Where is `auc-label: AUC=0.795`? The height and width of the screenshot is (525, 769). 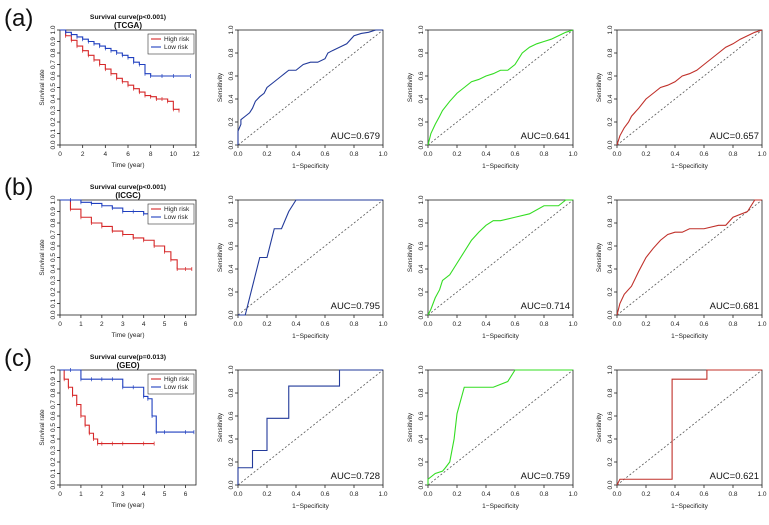 auc-label: AUC=0.795 is located at coordinates (355, 306).